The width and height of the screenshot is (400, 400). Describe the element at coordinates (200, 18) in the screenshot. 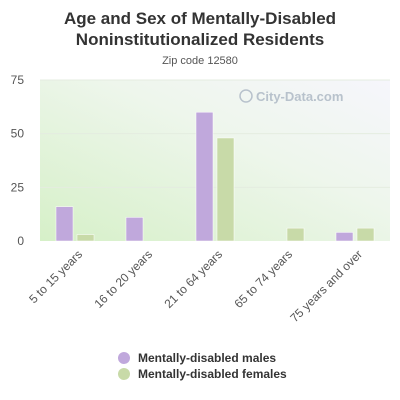

I see `title-line-1: Age and Sex of Mentally-Disabled` at that location.